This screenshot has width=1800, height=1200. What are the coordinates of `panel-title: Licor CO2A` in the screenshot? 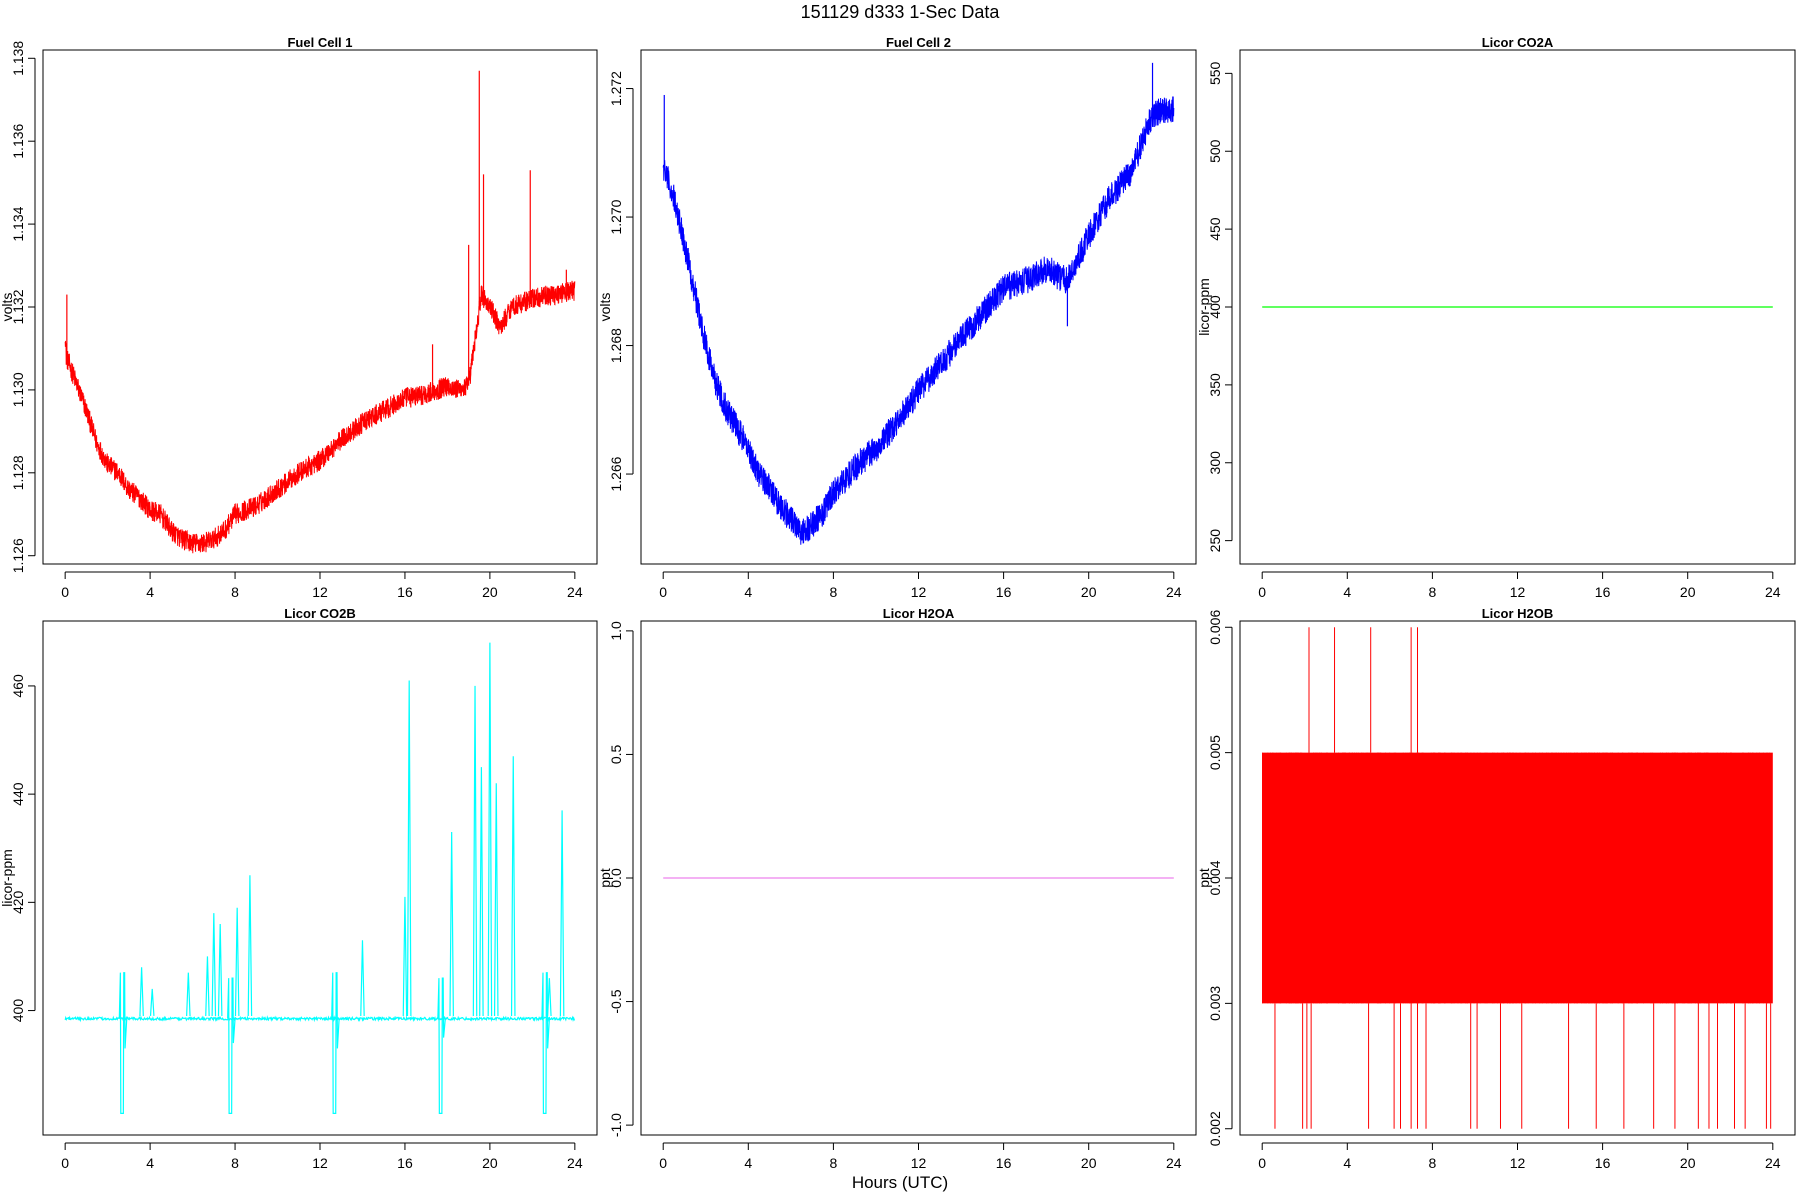 It's located at (1518, 42).